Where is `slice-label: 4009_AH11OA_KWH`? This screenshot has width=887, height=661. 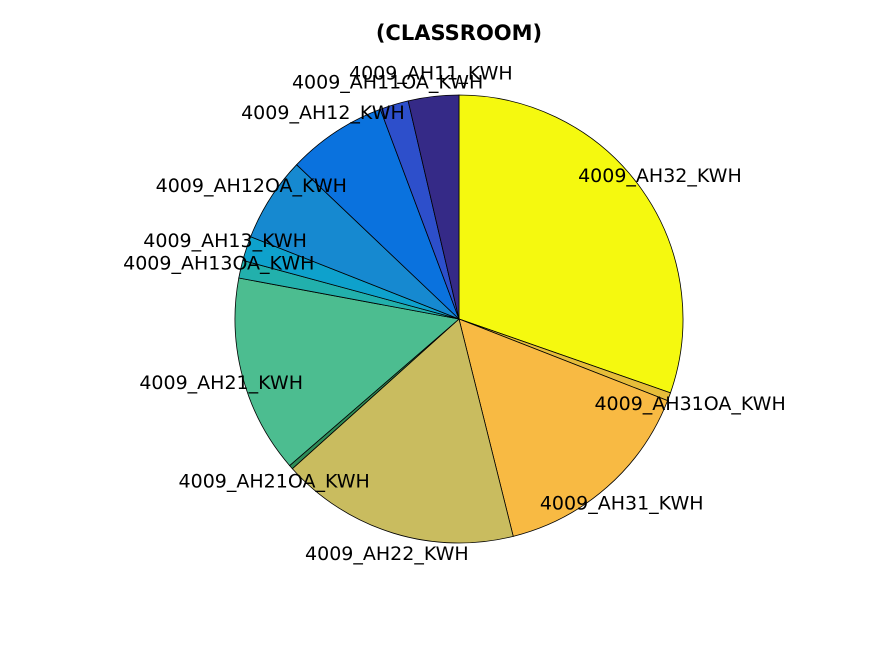
slice-label: 4009_AH11OA_KWH is located at coordinates (387, 83).